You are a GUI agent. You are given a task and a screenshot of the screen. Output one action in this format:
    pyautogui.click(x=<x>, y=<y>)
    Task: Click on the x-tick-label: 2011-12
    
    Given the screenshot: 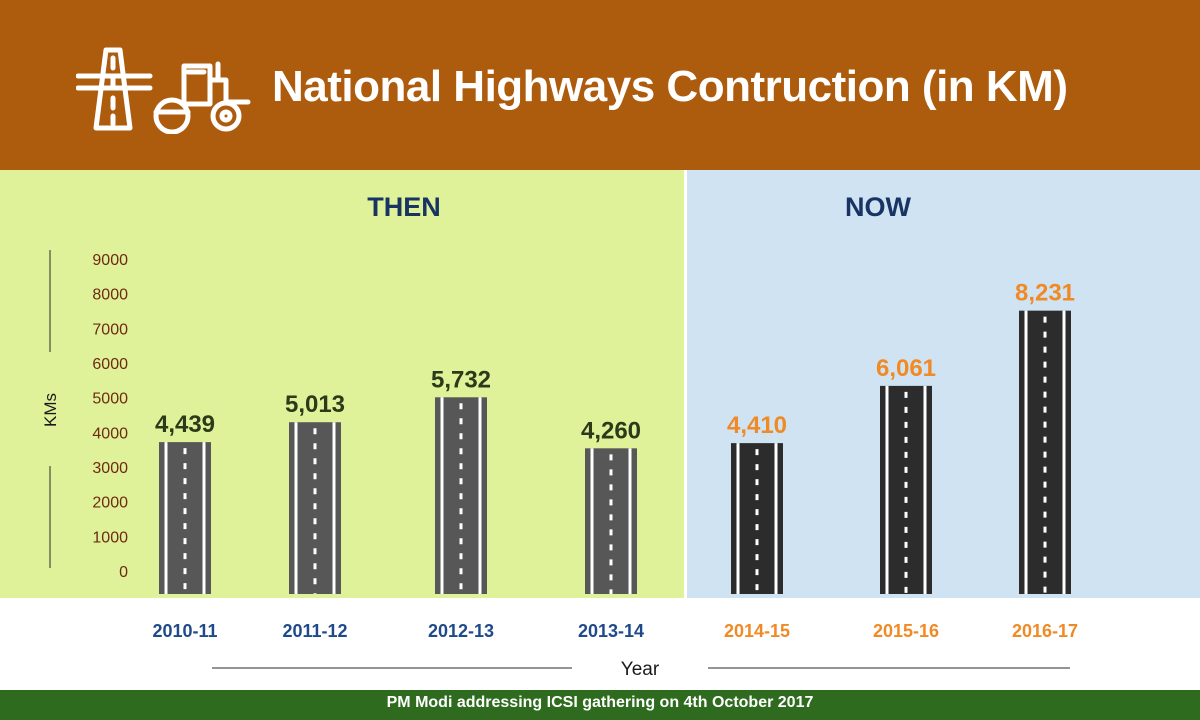 What is the action you would take?
    pyautogui.click(x=314, y=631)
    